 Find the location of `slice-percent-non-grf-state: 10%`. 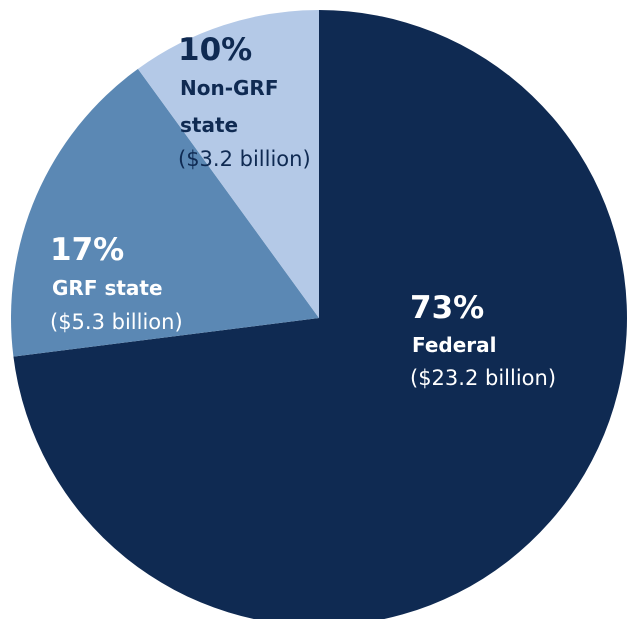

slice-percent-non-grf-state: 10% is located at coordinates (215, 50).